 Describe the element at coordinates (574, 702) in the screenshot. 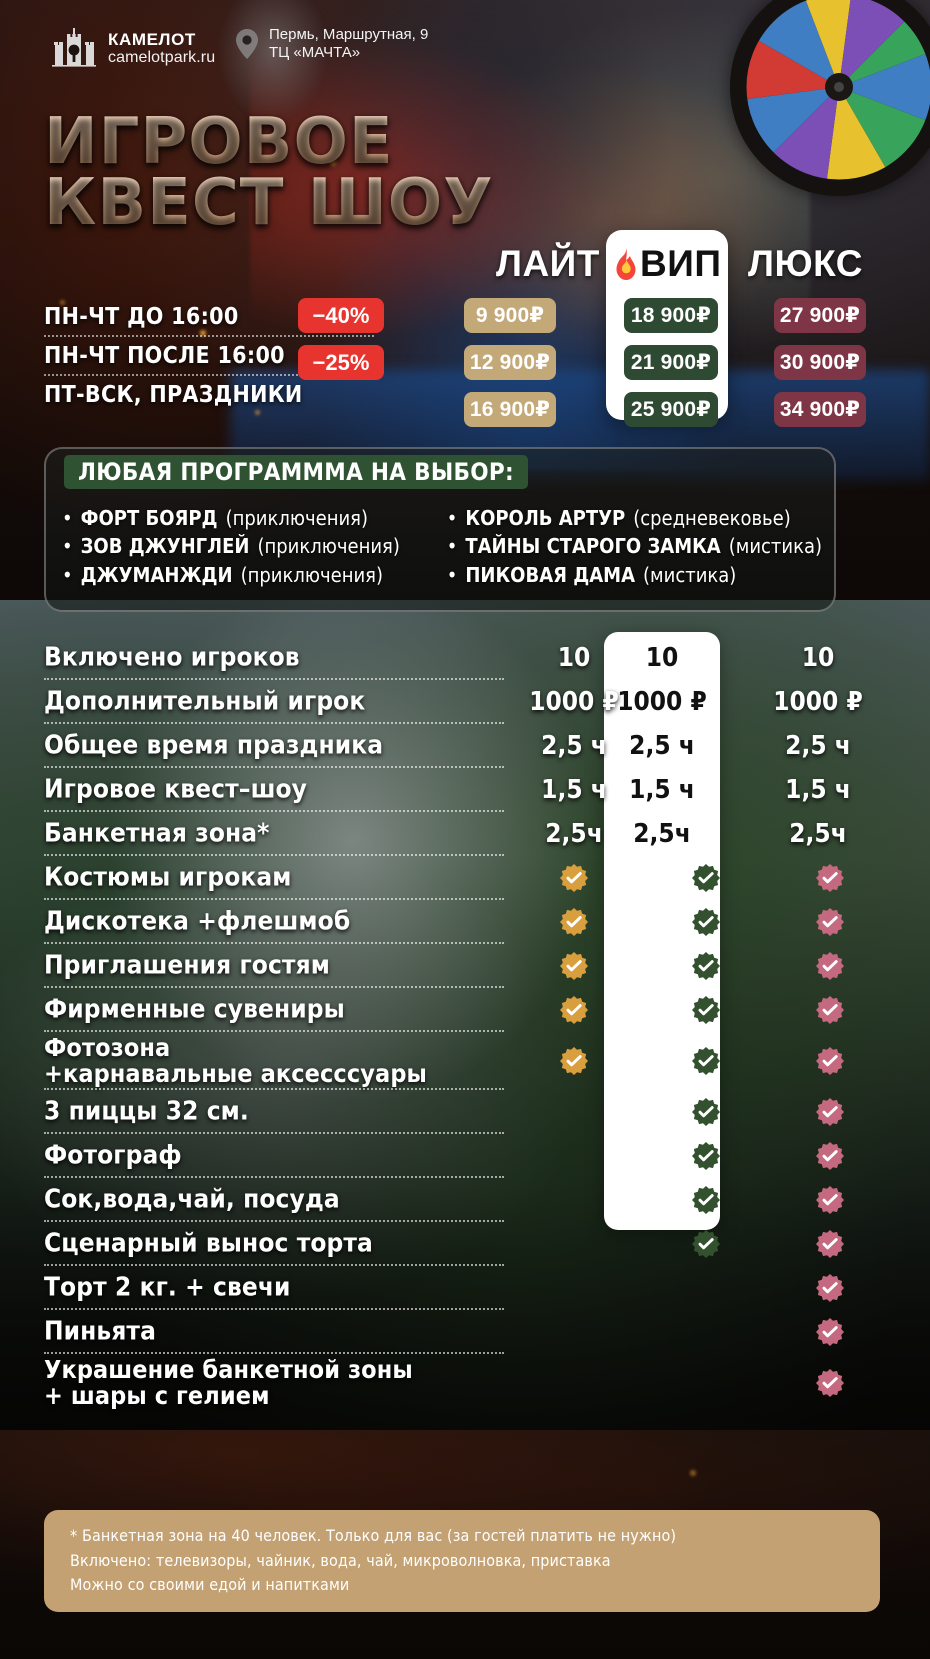

I see `feature-value-light: 1000 ₽` at that location.